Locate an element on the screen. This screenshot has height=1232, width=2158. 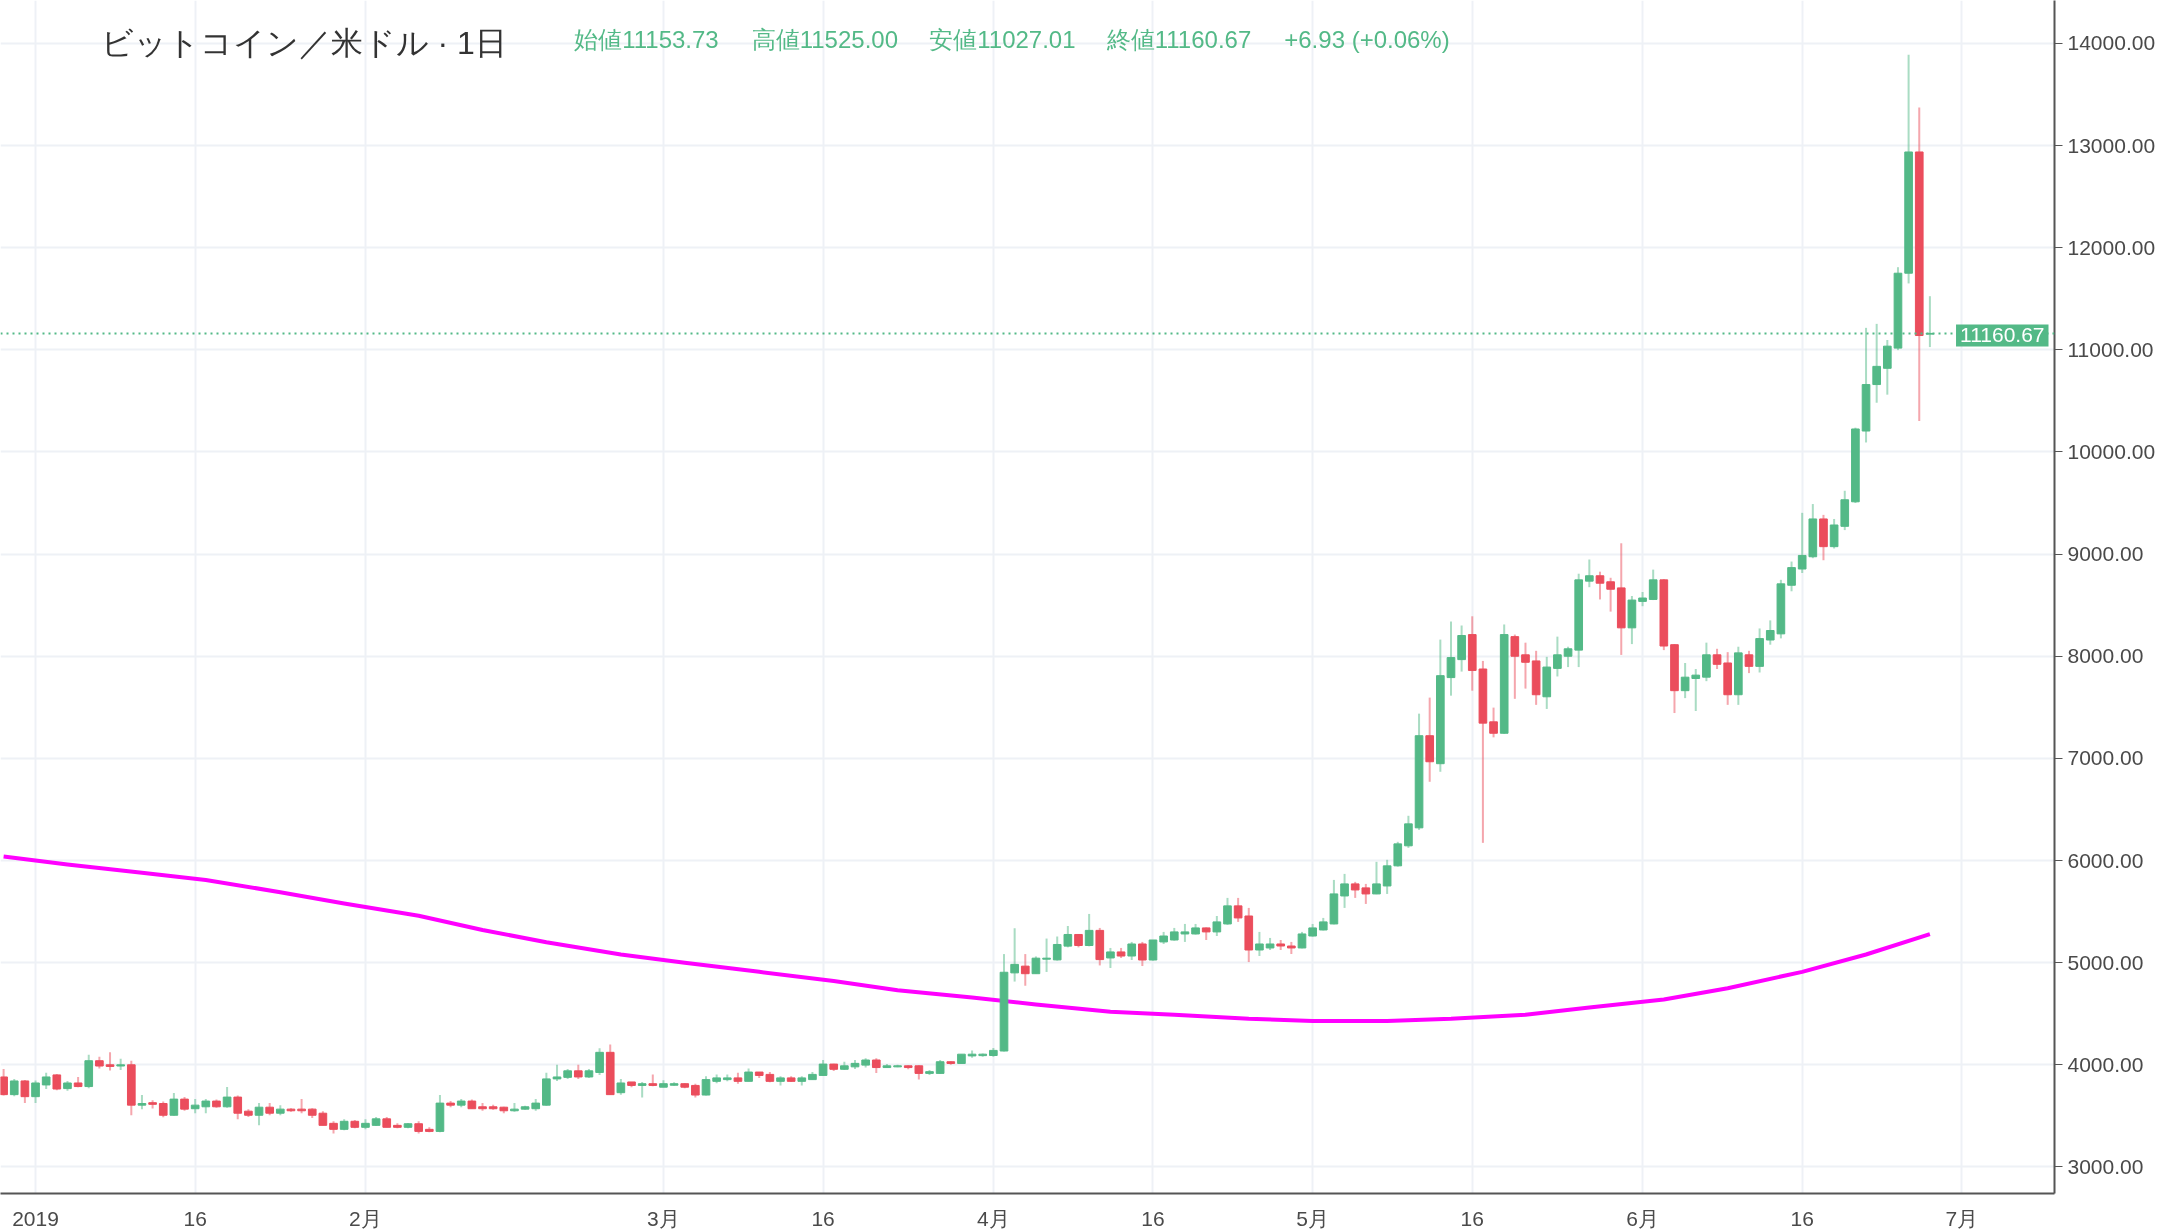
x-tick-label: 2月 is located at coordinates (365, 1218).